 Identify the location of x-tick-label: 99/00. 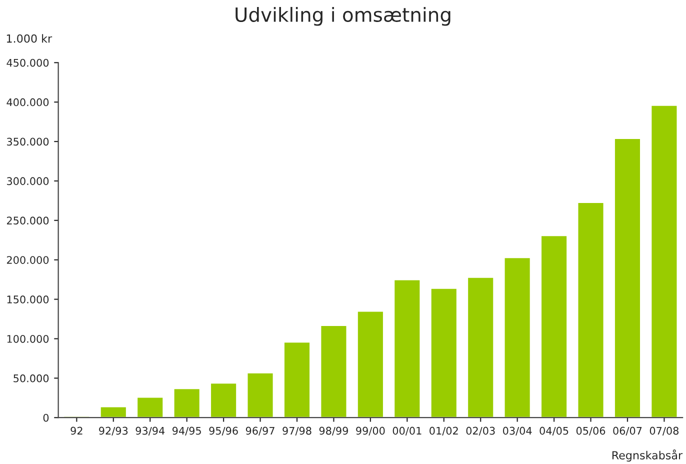
(370, 431).